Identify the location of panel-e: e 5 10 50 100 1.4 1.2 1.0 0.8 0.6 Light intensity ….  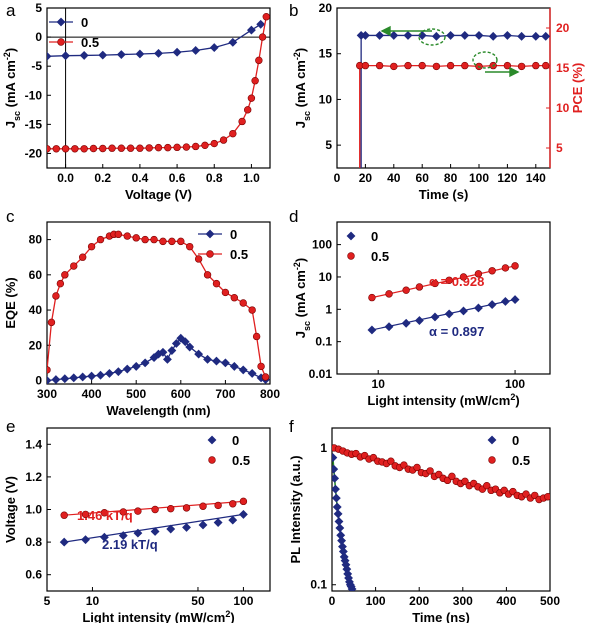
(137, 520).